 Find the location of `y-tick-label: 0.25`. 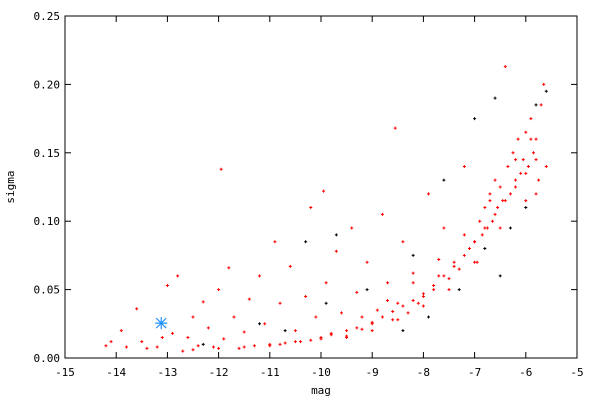

y-tick-label: 0.25 is located at coordinates (47, 16).